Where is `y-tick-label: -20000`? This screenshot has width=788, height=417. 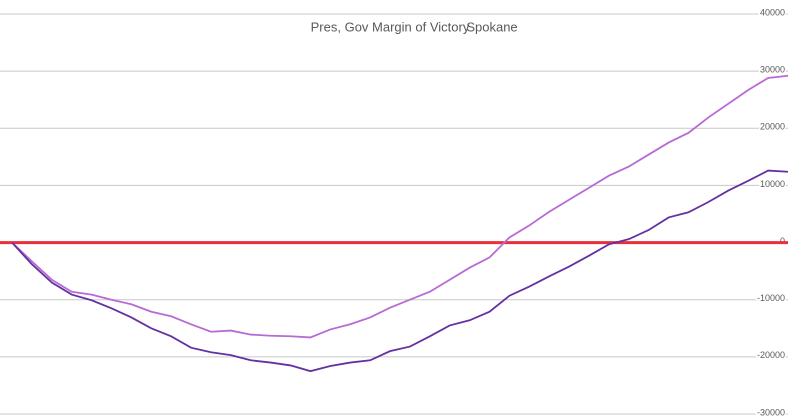
y-tick-label: -20000 is located at coordinates (771, 355).